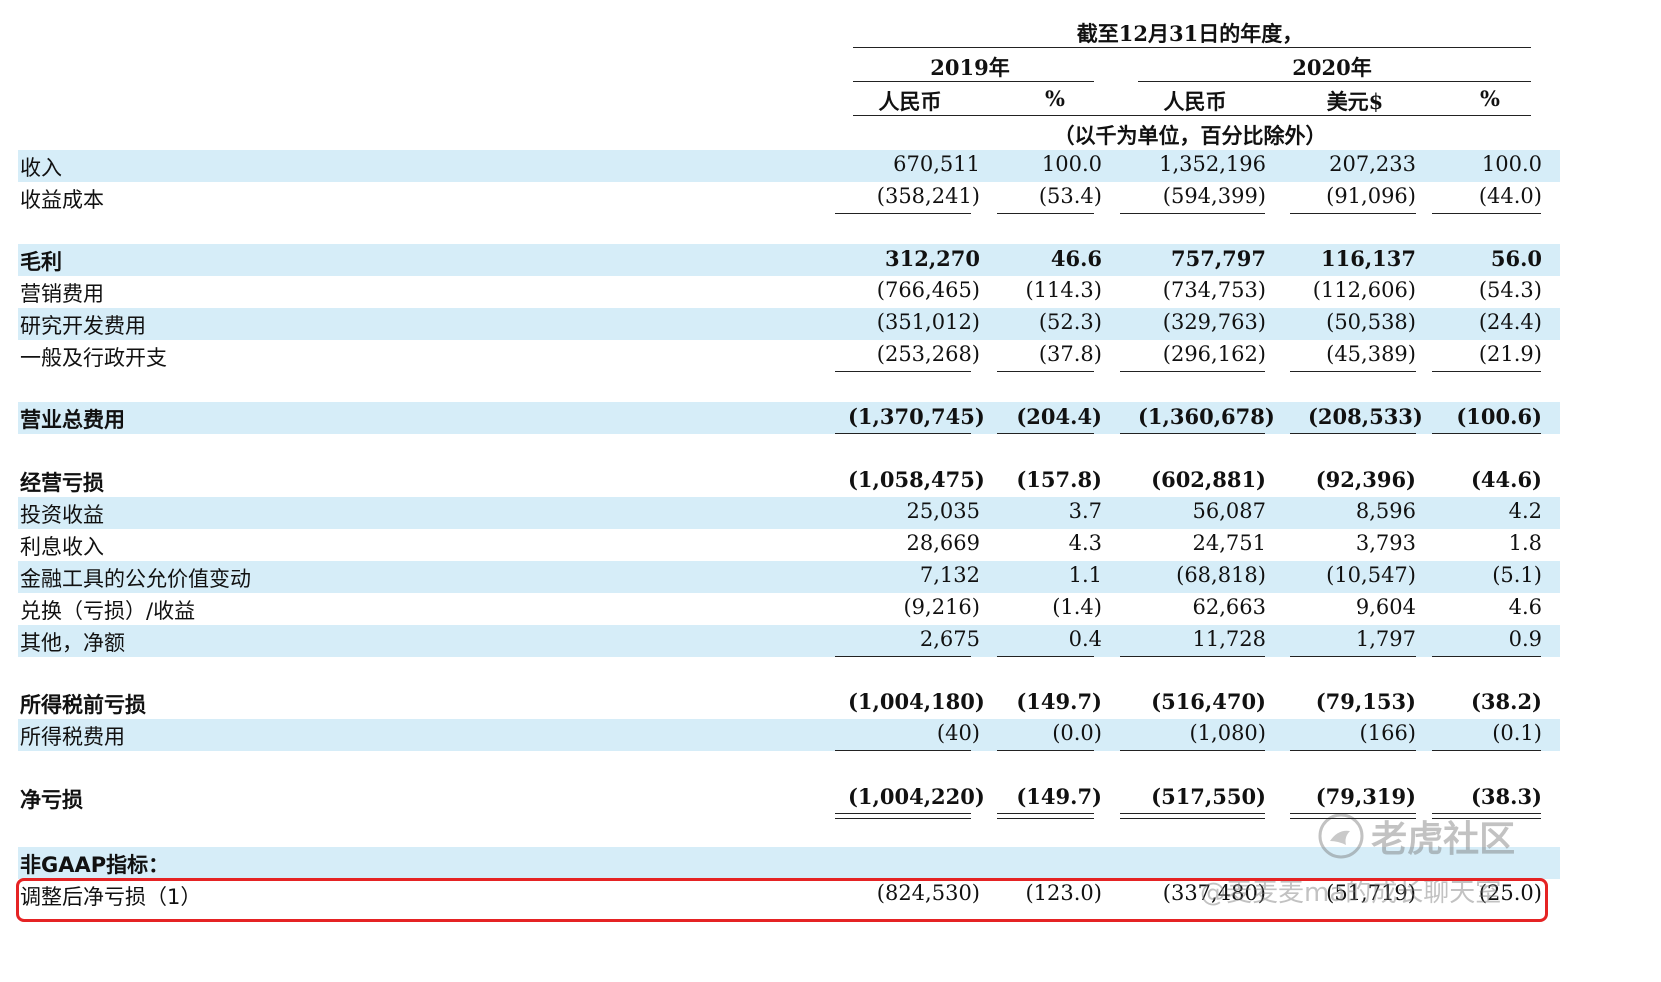 Image resolution: width=1661 pixels, height=982 pixels. I want to click on row-value-col5: (0.1), so click(1517, 733).